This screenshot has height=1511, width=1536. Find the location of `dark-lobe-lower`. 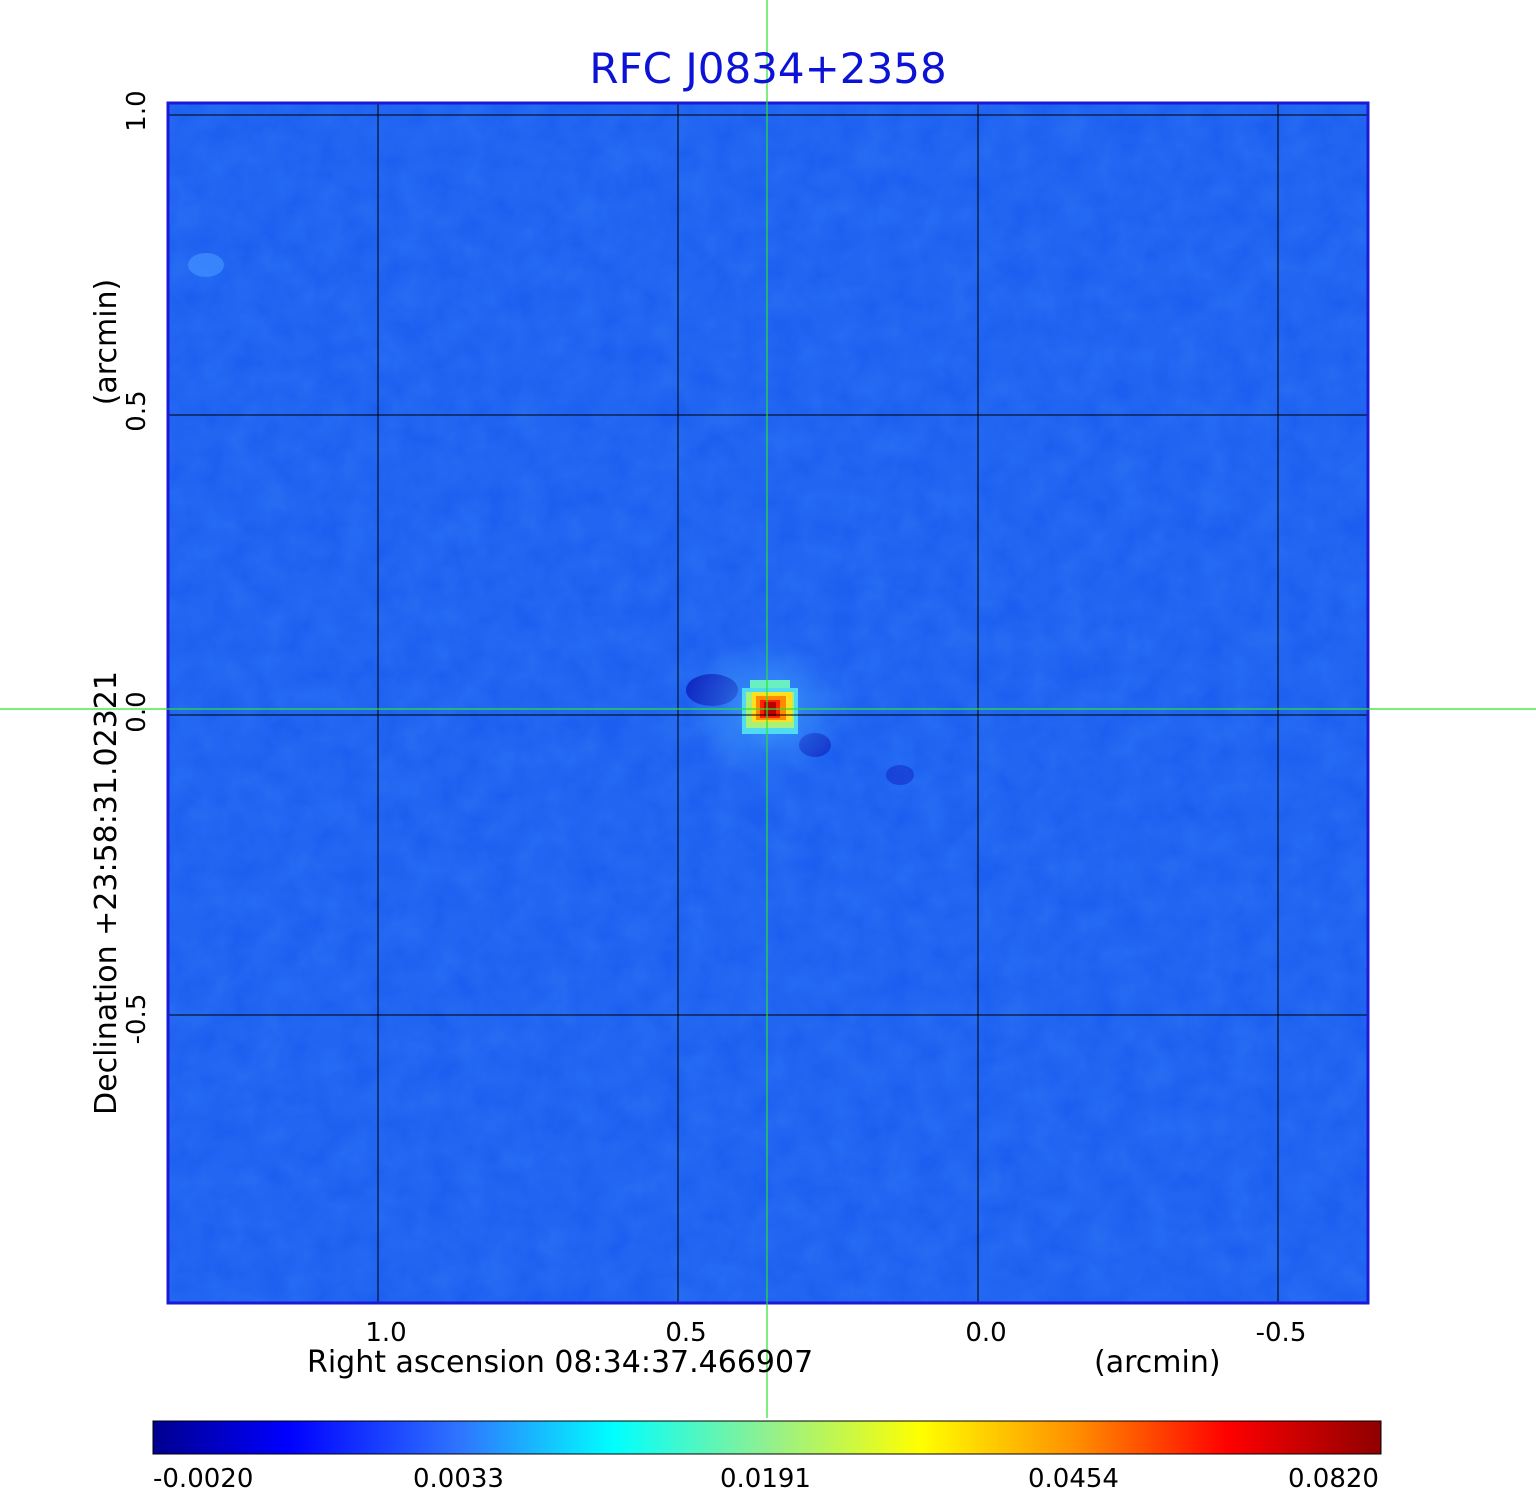

dark-lobe-lower is located at coordinates (900, 775).